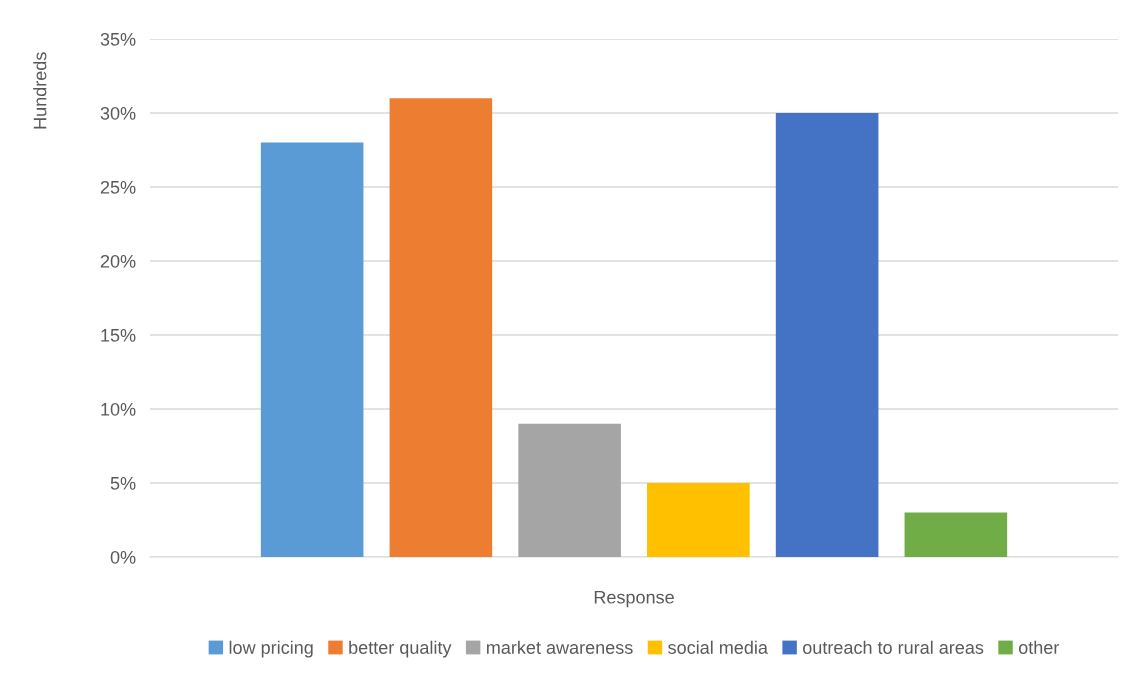 The image size is (1138, 677). I want to click on y-tick-label: 30%, so click(118, 113).